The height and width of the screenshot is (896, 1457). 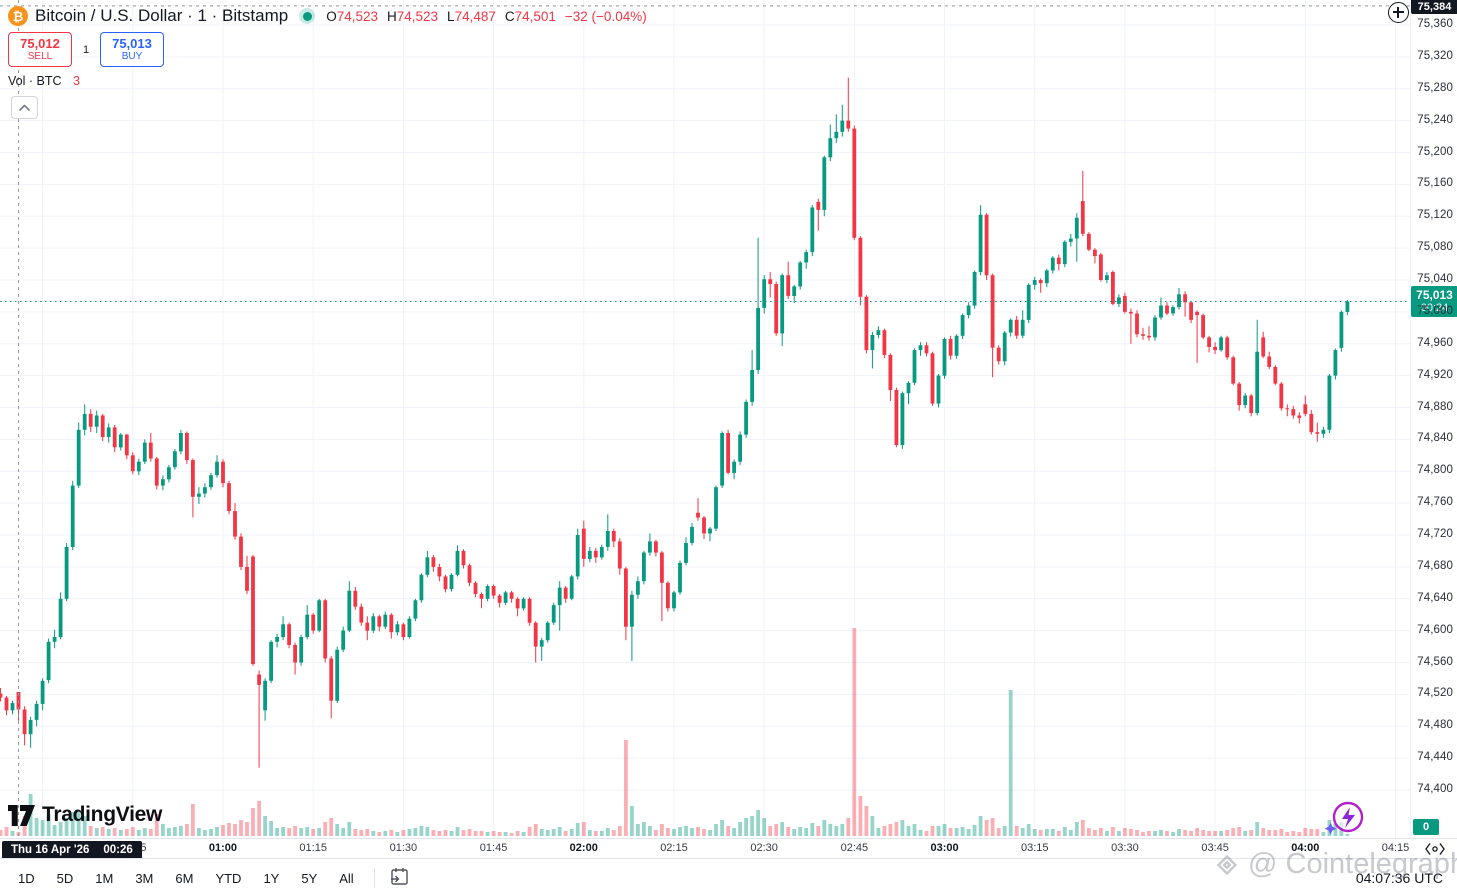 I want to click on volume-indicator-row: Vol · BTC 3, so click(x=44, y=81).